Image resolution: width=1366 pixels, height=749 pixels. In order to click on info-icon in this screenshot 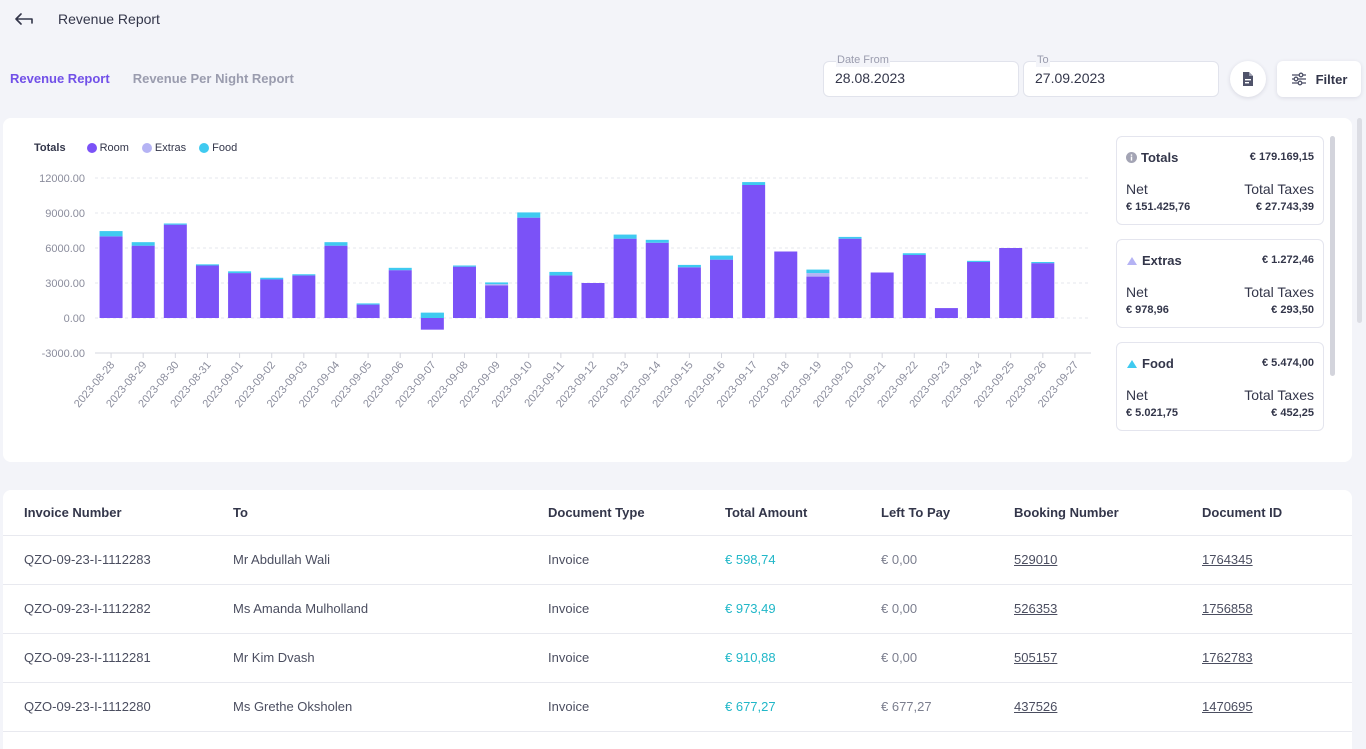, I will do `click(1131, 157)`.